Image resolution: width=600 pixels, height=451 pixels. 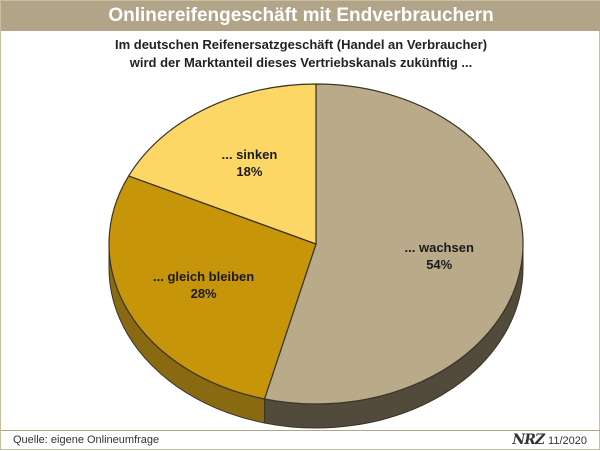 I want to click on slice-value-0: 54%, so click(x=439, y=264).